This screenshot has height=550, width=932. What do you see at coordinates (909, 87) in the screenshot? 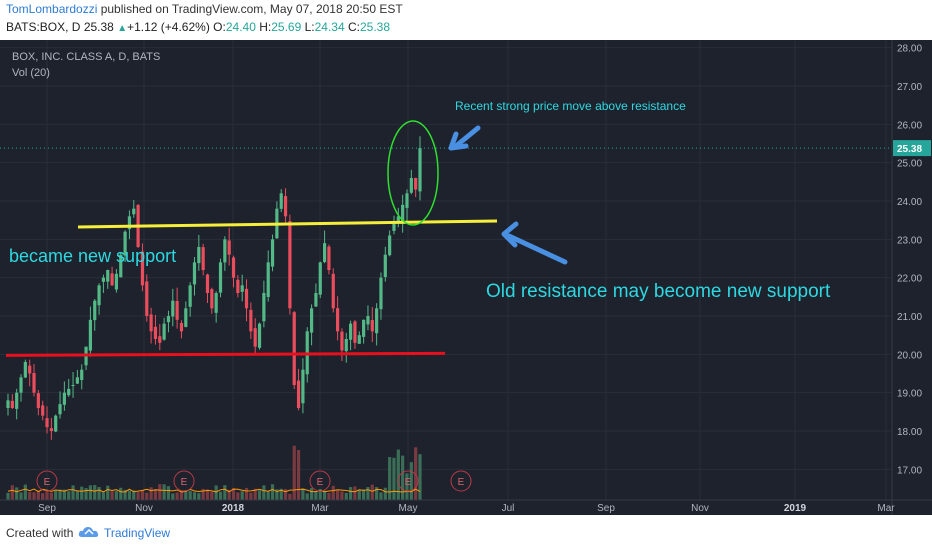
I see `price-tick-label: 27.00` at bounding box center [909, 87].